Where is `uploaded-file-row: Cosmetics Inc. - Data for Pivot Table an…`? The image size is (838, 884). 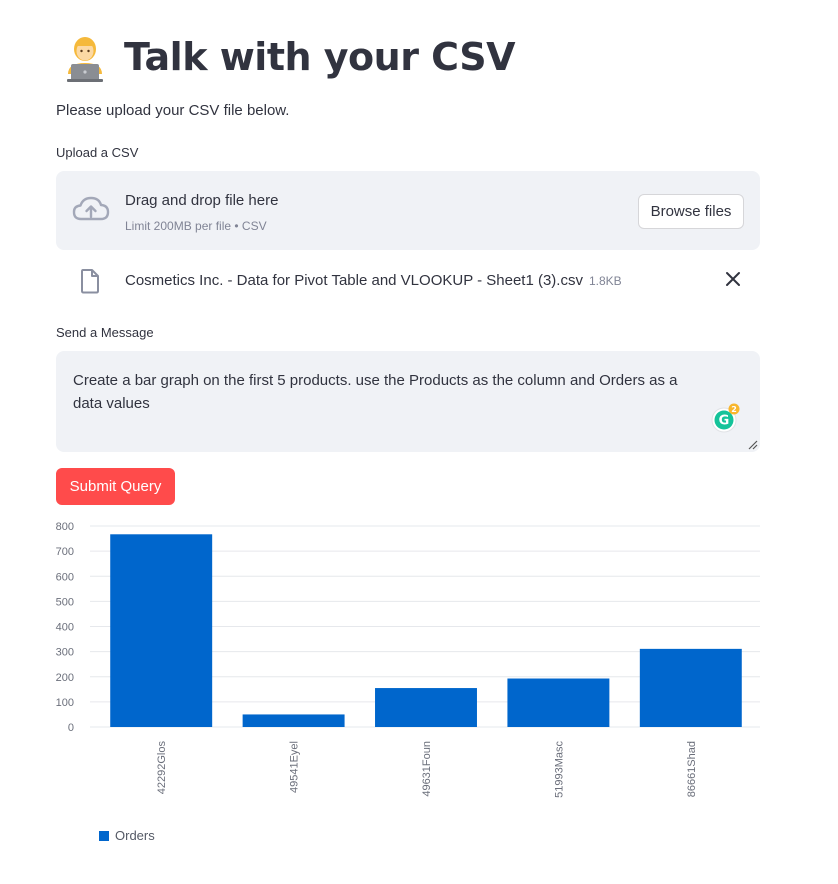 uploaded-file-row: Cosmetics Inc. - Data for Pivot Table an… is located at coordinates (408, 281).